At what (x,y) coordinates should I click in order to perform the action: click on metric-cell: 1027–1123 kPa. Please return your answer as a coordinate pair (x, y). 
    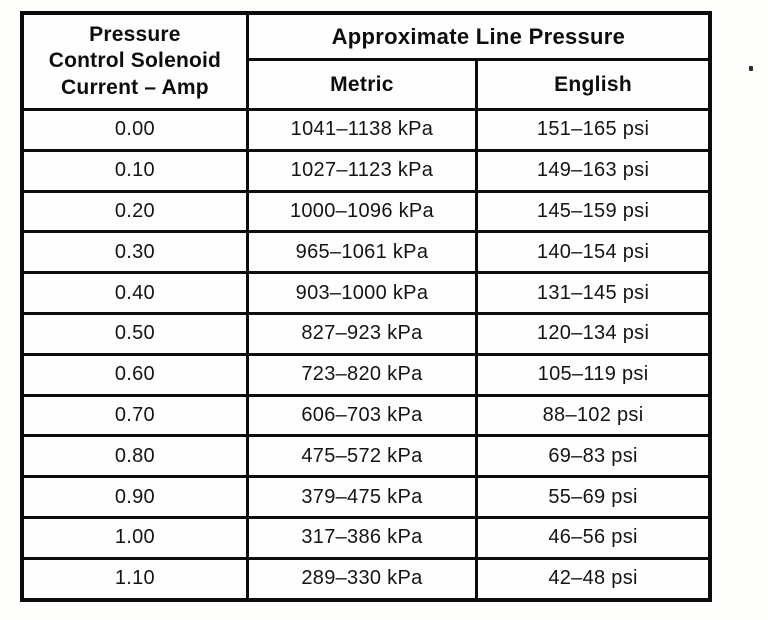
    Looking at the image, I should click on (362, 170).